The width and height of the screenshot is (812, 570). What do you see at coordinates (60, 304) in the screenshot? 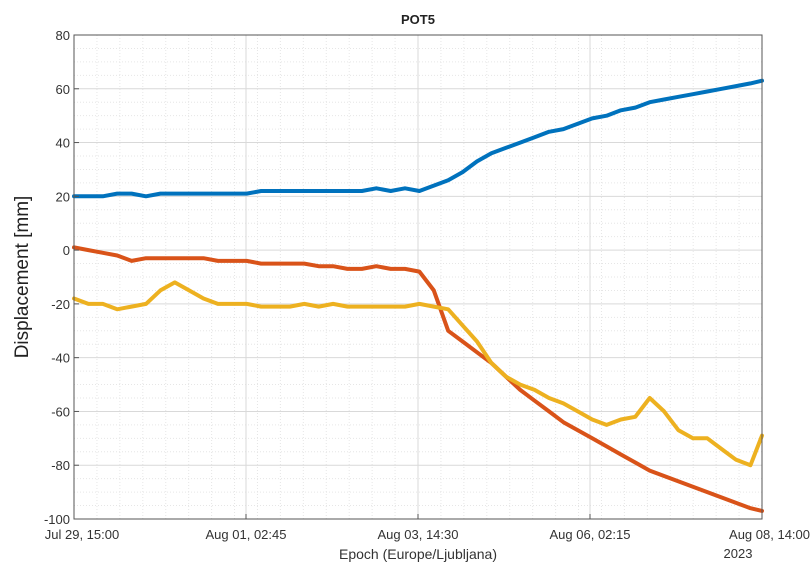
I see `y-tick-label: -20` at bounding box center [60, 304].